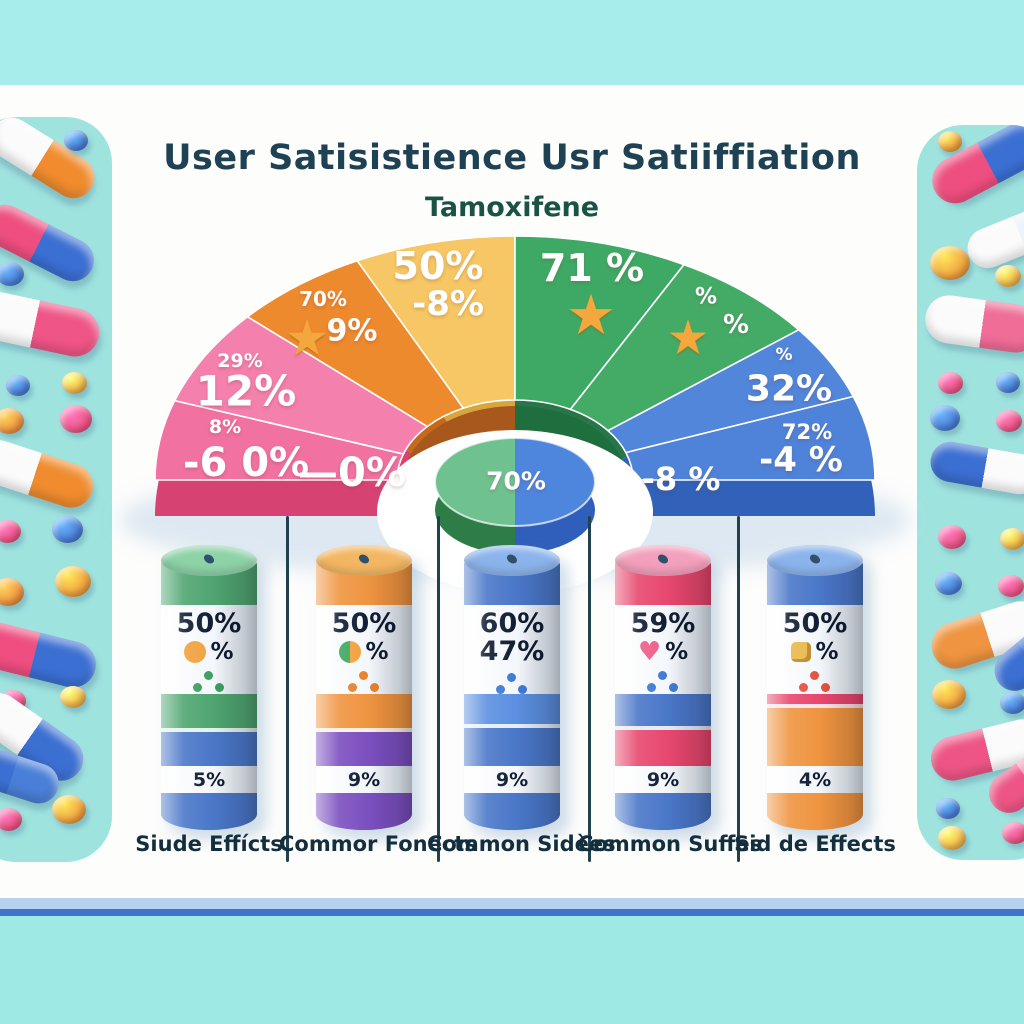 The image size is (1024, 1024). I want to click on gauge-segment-value: 70%, so click(323, 299).